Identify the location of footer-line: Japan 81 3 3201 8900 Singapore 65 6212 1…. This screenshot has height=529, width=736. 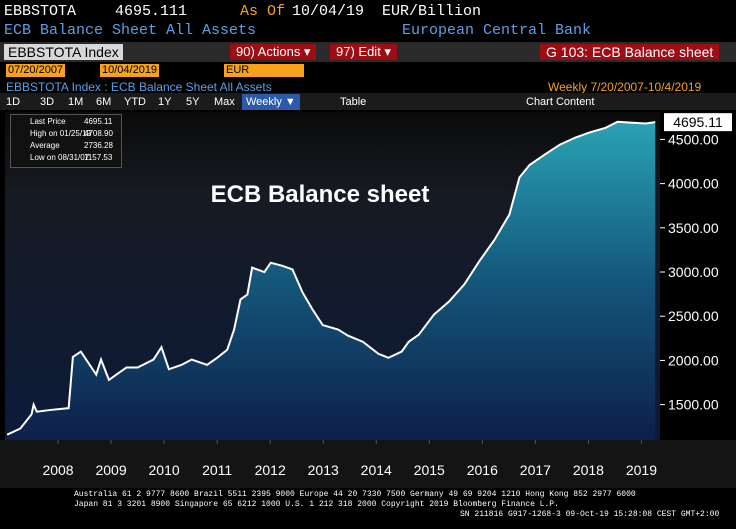
(316, 504).